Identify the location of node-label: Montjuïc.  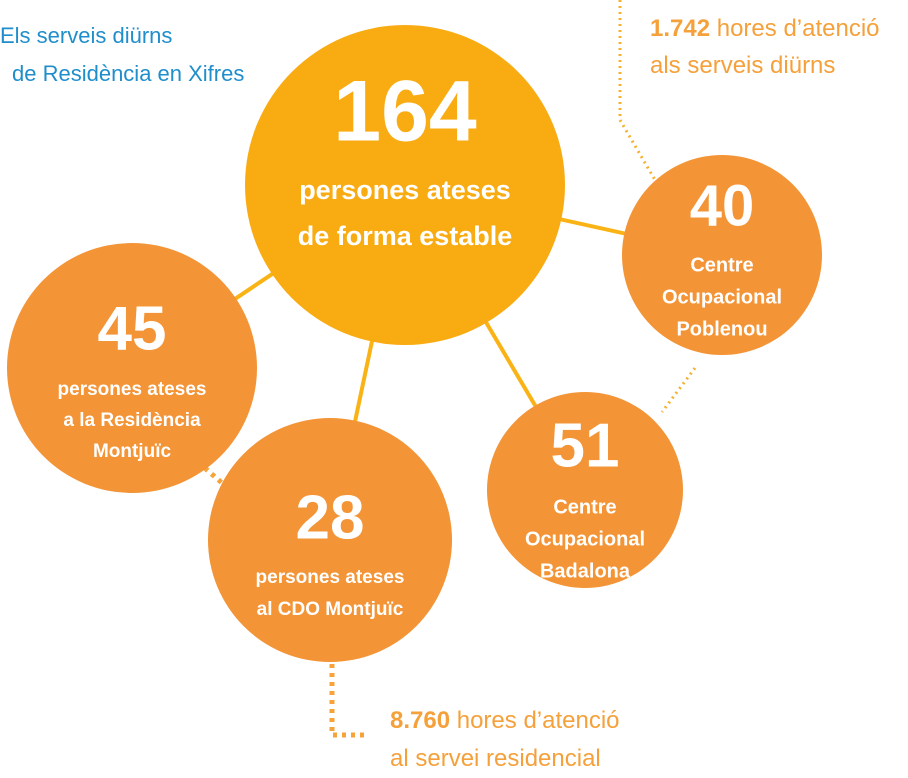
(132, 451).